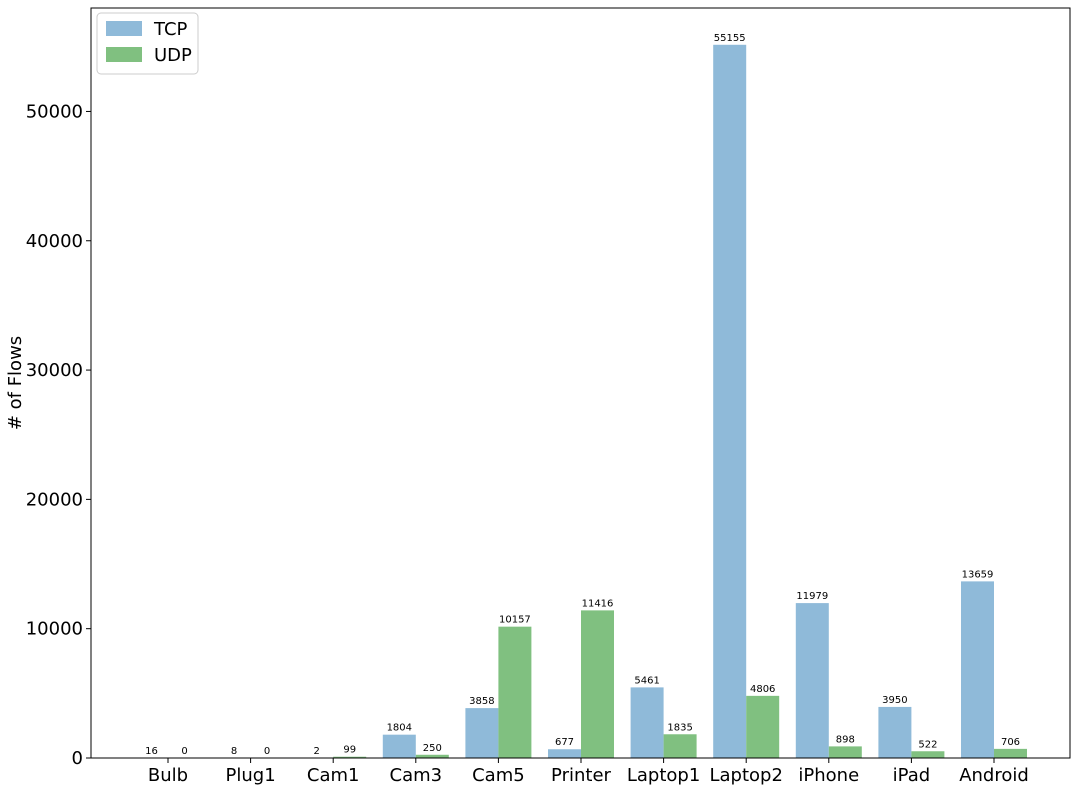 The width and height of the screenshot is (1078, 790). Describe the element at coordinates (745, 775) in the screenshot. I see `x-tick-label: Laptop2` at that location.